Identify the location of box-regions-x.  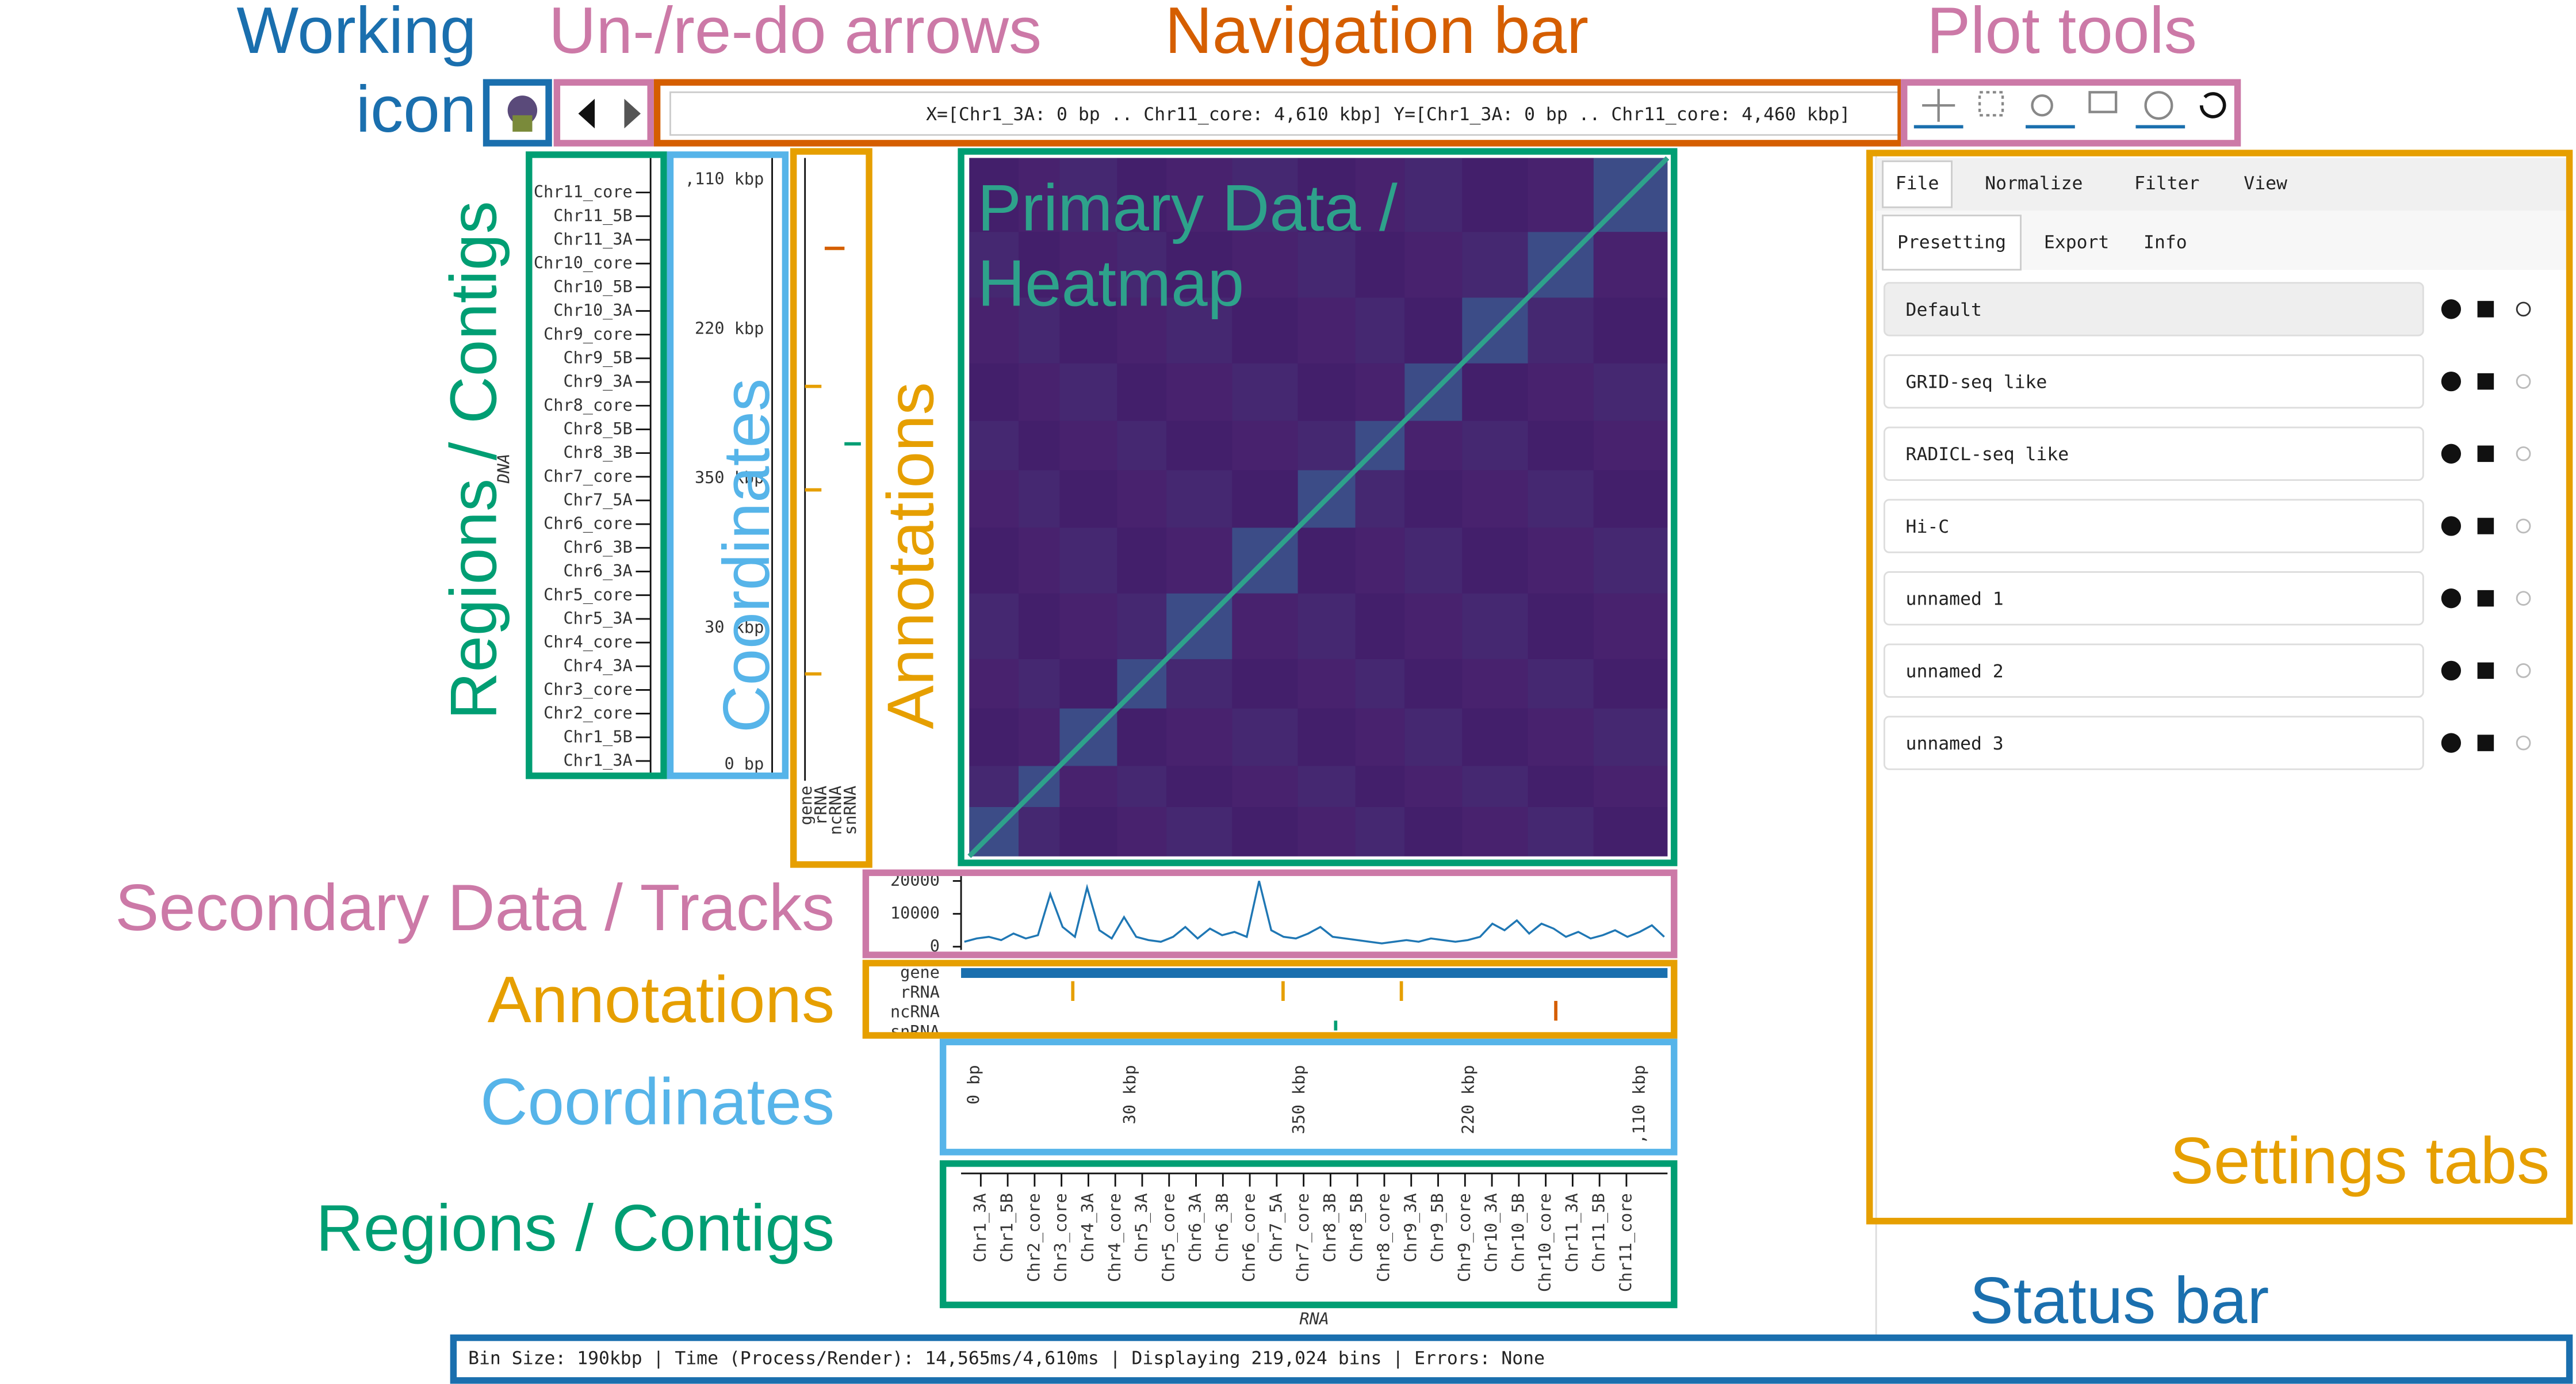
(1308, 1234).